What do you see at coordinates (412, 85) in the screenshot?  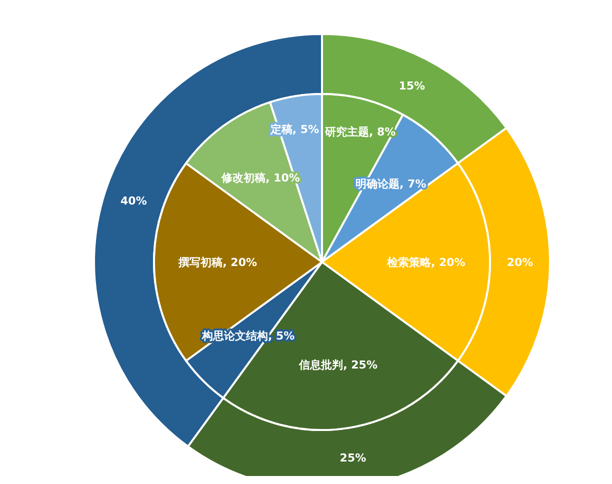 I see `data-label: 15%` at bounding box center [412, 85].